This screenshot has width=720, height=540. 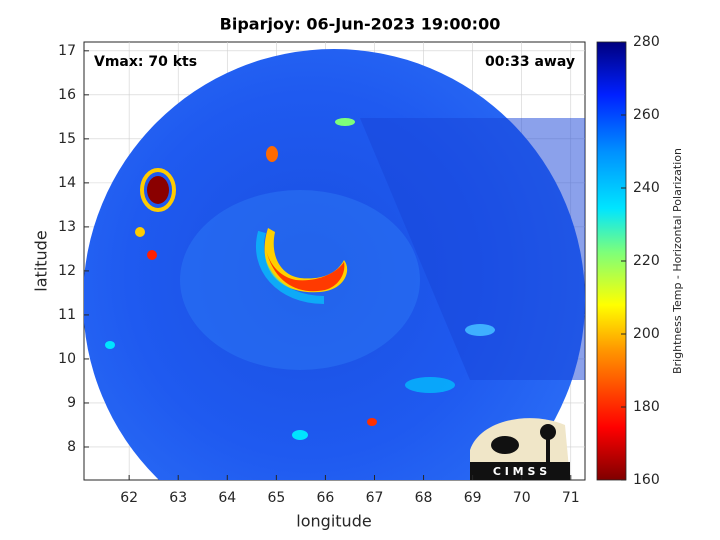 What do you see at coordinates (646, 261) in the screenshot?
I see `colorbar-tick-label: 220` at bounding box center [646, 261].